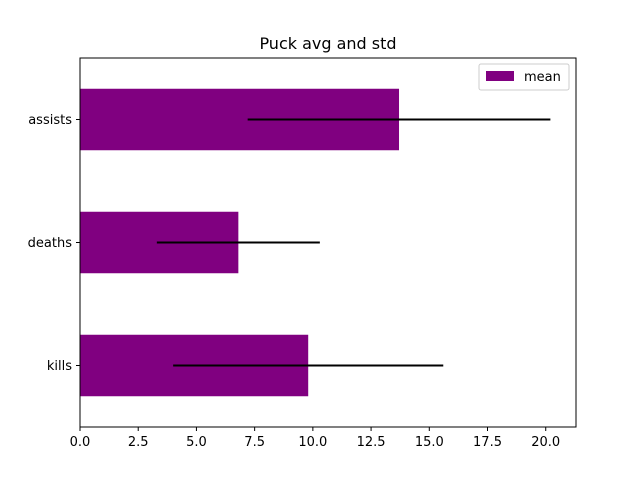  I want to click on legend-label: mean, so click(542, 77).